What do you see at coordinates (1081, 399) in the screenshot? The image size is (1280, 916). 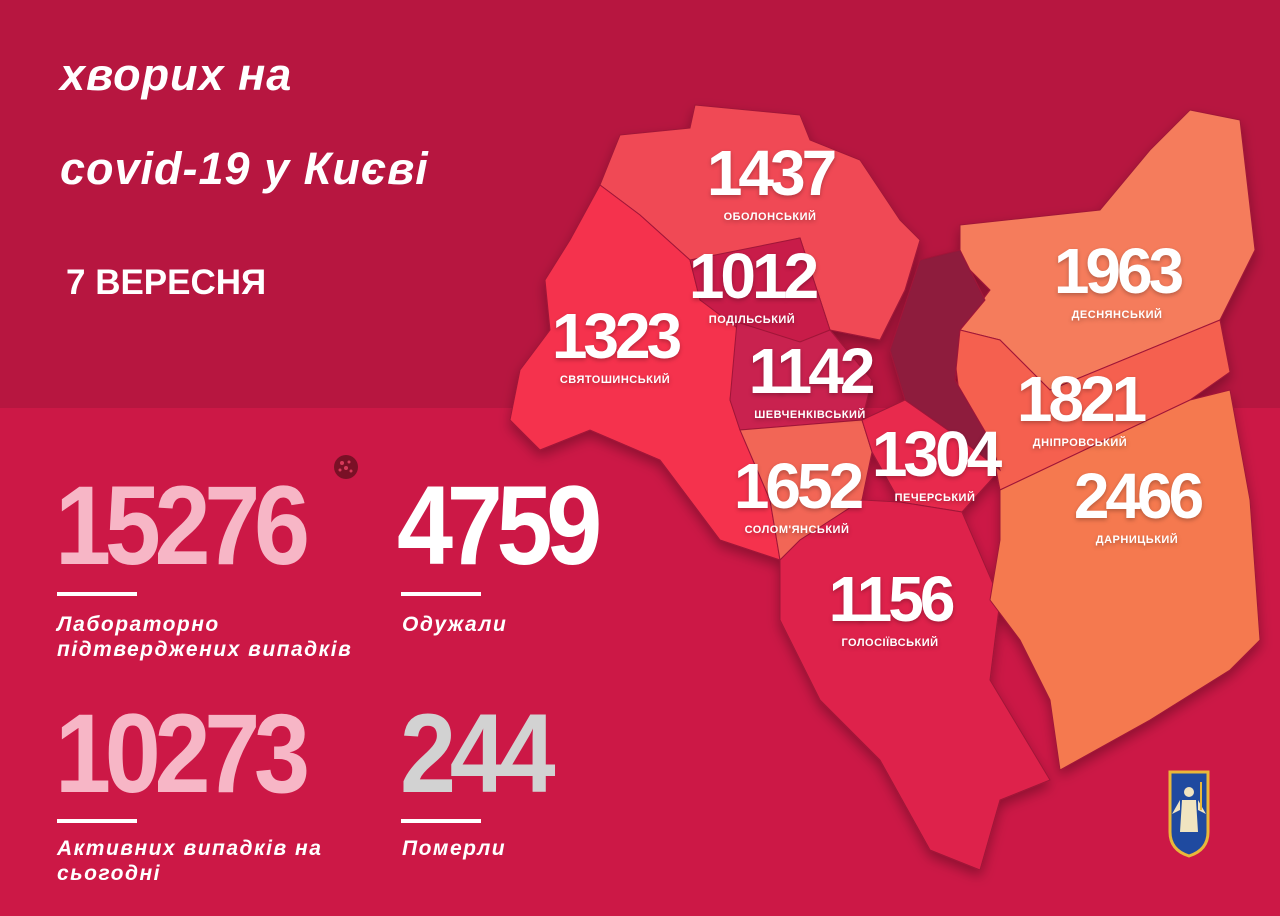 I see `district-value: 1821` at bounding box center [1081, 399].